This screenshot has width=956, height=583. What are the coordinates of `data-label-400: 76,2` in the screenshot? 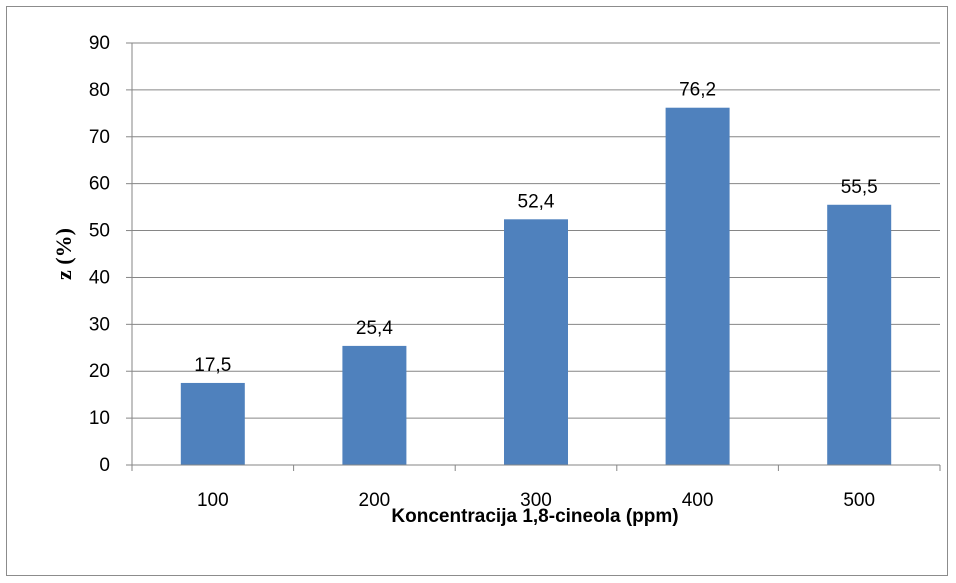 It's located at (697, 90).